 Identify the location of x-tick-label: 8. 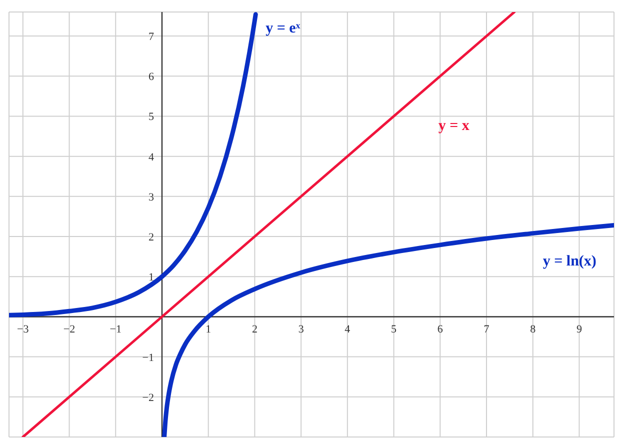
(533, 330).